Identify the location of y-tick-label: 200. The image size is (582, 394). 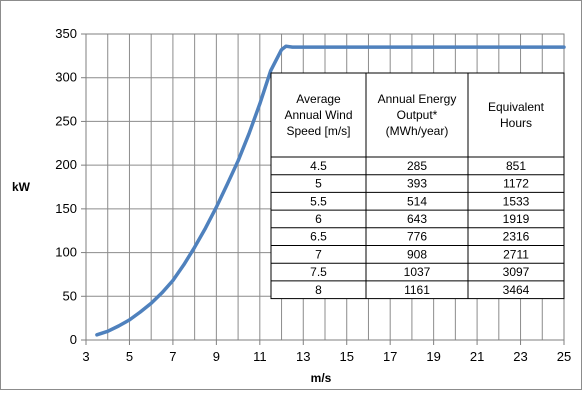
(66, 164).